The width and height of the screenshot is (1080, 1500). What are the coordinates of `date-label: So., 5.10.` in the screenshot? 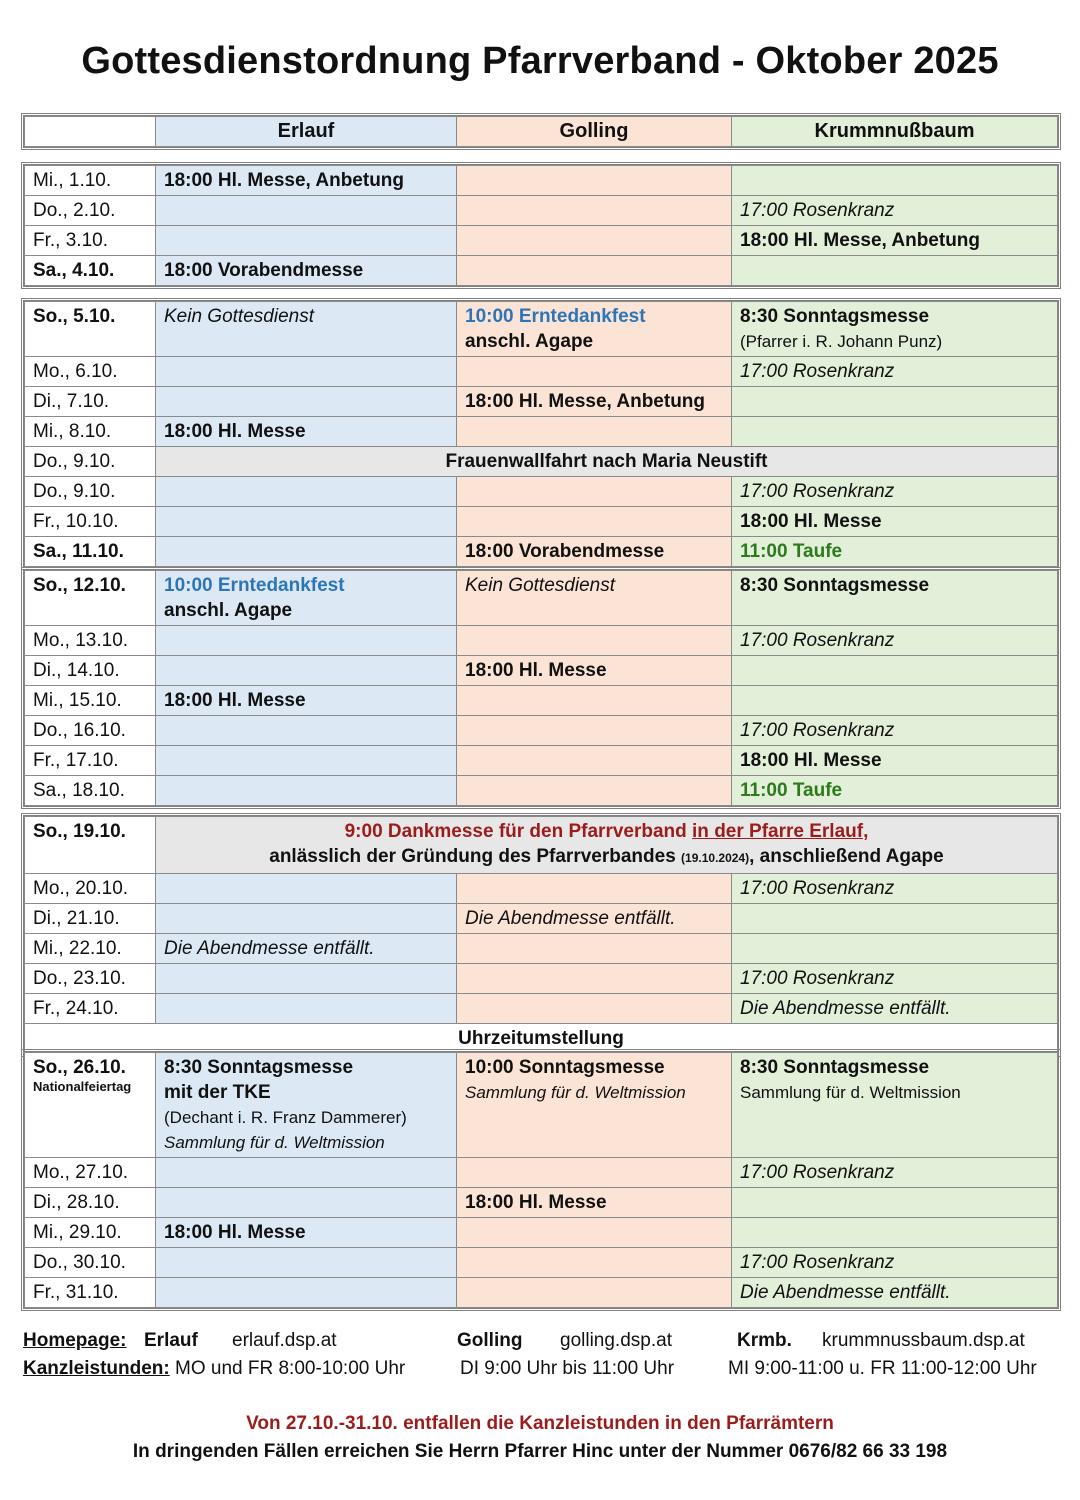 It's located at (74, 316).